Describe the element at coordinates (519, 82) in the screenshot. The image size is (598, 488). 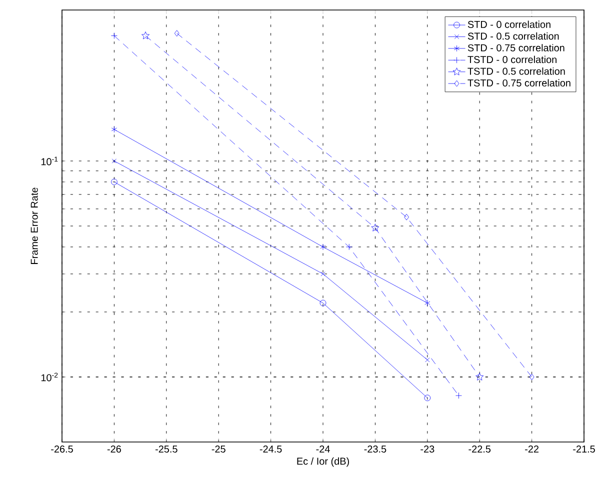
I see `legend-label: TSTD - 0.75 correlation` at that location.